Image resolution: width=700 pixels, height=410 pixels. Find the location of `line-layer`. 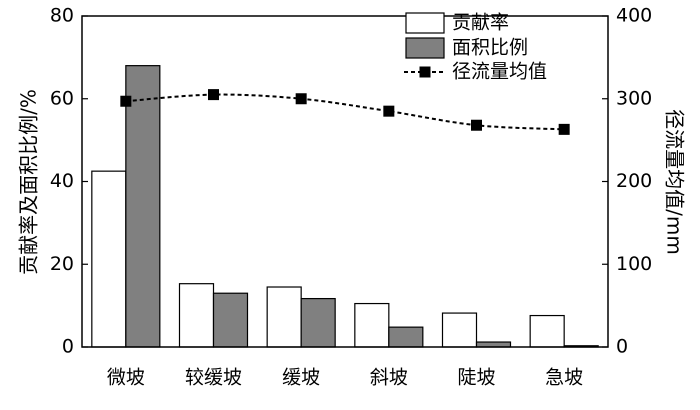

line-layer is located at coordinates (345, 112).